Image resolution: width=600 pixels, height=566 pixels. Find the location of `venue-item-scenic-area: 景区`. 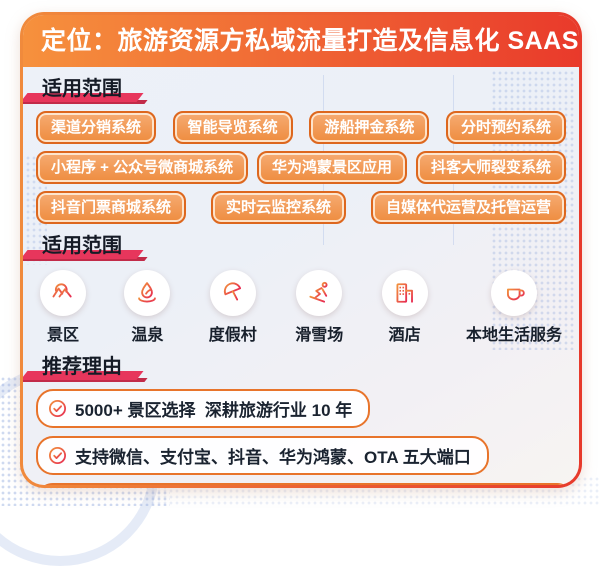

venue-item-scenic-area: 景区 is located at coordinates (63, 307).